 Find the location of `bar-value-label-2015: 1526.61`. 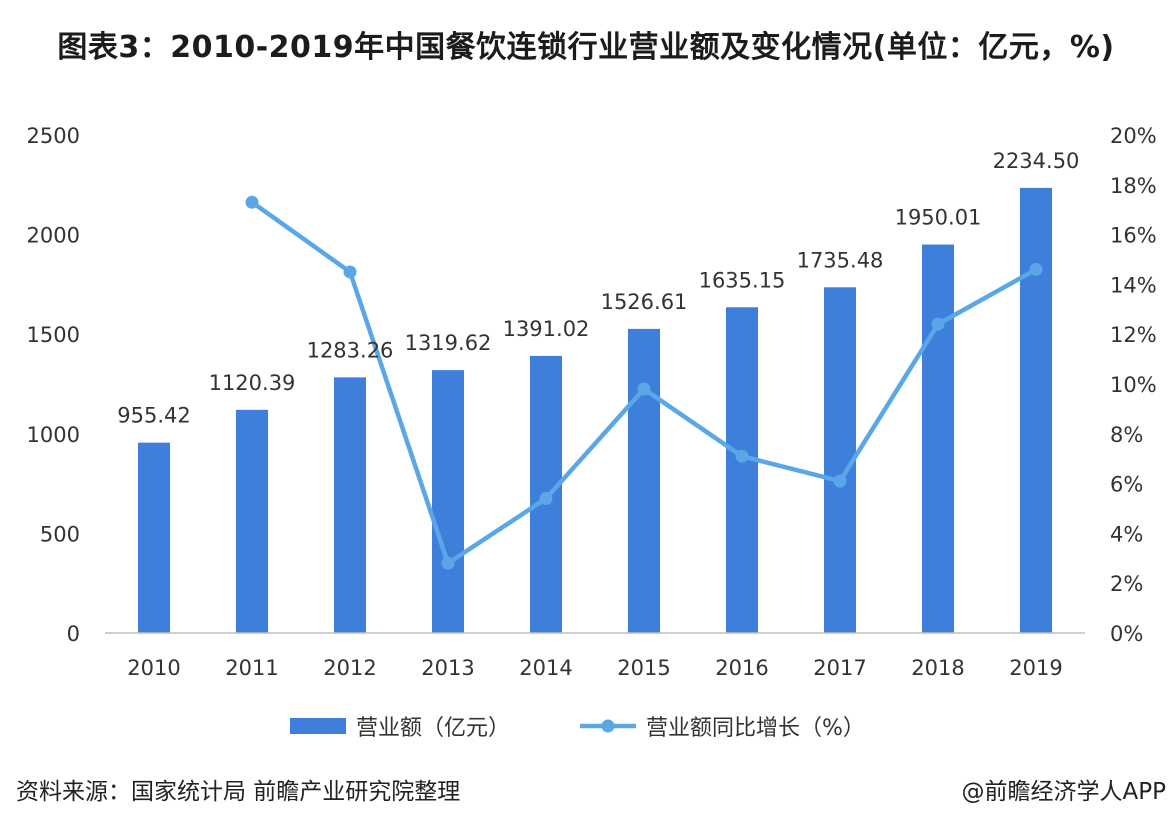

bar-value-label-2015: 1526.61 is located at coordinates (644, 302).